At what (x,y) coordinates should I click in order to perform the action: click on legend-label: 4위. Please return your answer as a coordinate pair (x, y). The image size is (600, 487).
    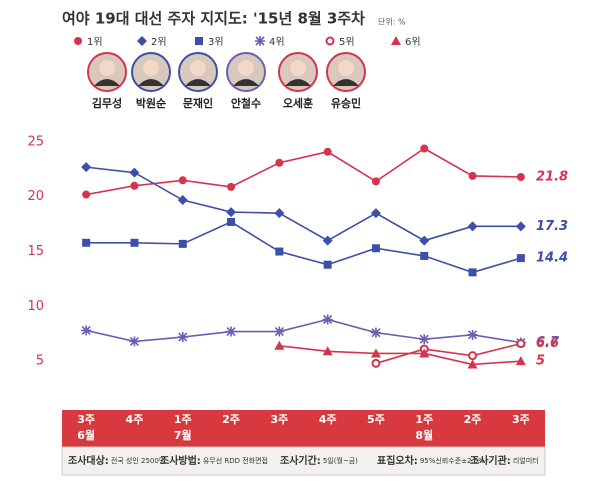
    Looking at the image, I should click on (277, 41).